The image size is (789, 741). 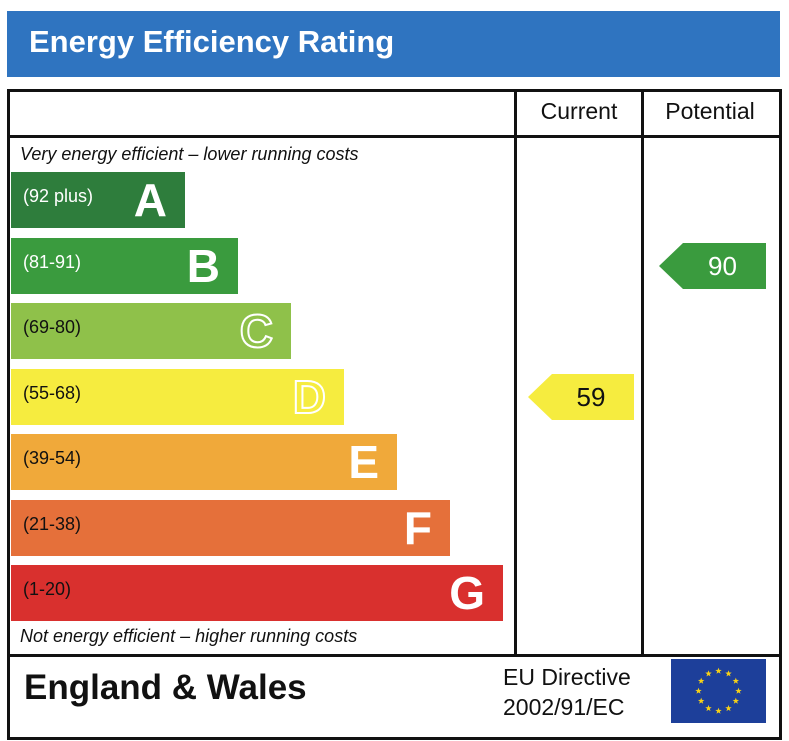 I want to click on header-divider, so click(x=393, y=136).